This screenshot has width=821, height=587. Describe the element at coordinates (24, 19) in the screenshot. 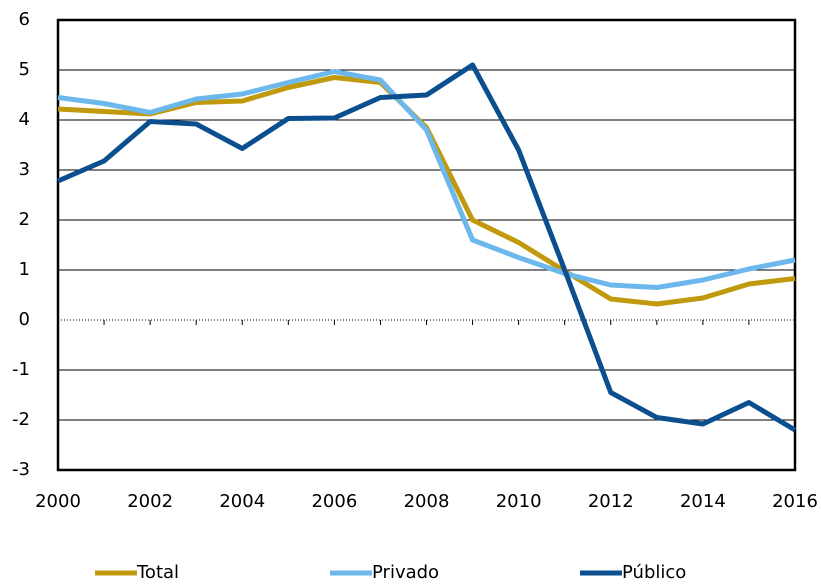

I see `y-tick-label: 6` at that location.